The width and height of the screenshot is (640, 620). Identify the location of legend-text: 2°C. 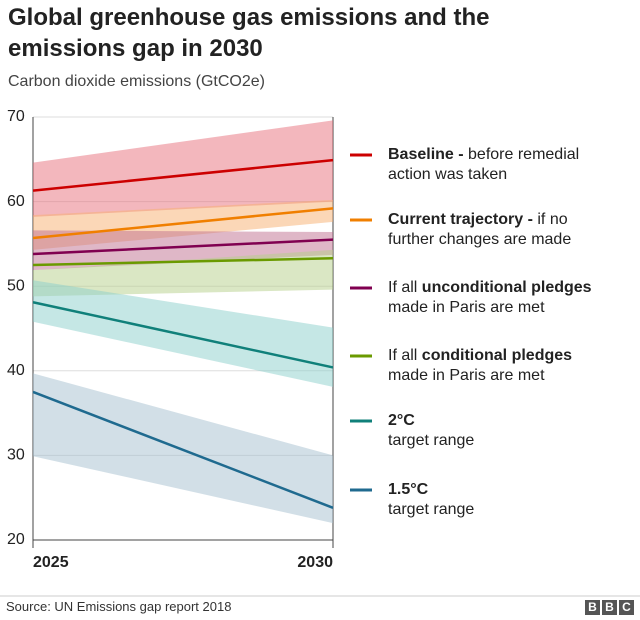
(401, 420).